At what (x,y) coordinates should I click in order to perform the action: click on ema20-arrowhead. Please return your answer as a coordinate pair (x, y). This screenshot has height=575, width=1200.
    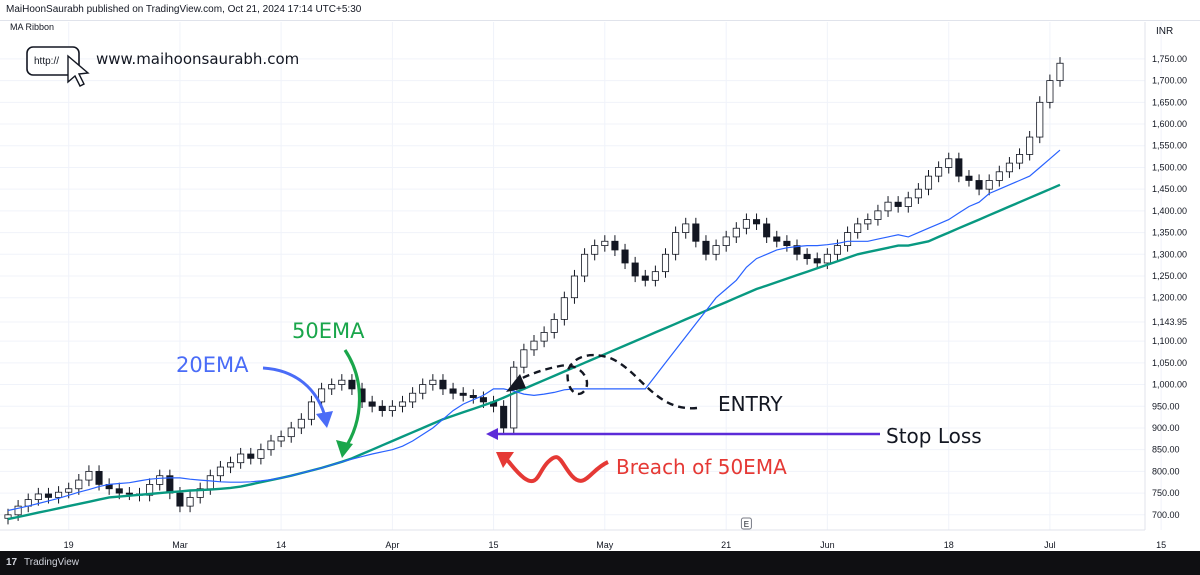
    Looking at the image, I should click on (324, 419).